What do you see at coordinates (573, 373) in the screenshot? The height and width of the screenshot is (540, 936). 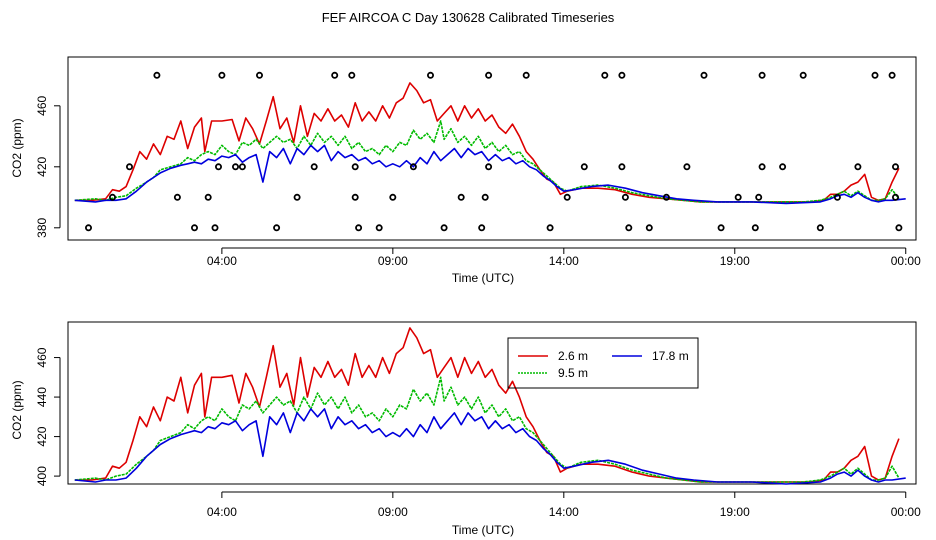 I see `legend-label-9-5m: 9.5 m` at bounding box center [573, 373].